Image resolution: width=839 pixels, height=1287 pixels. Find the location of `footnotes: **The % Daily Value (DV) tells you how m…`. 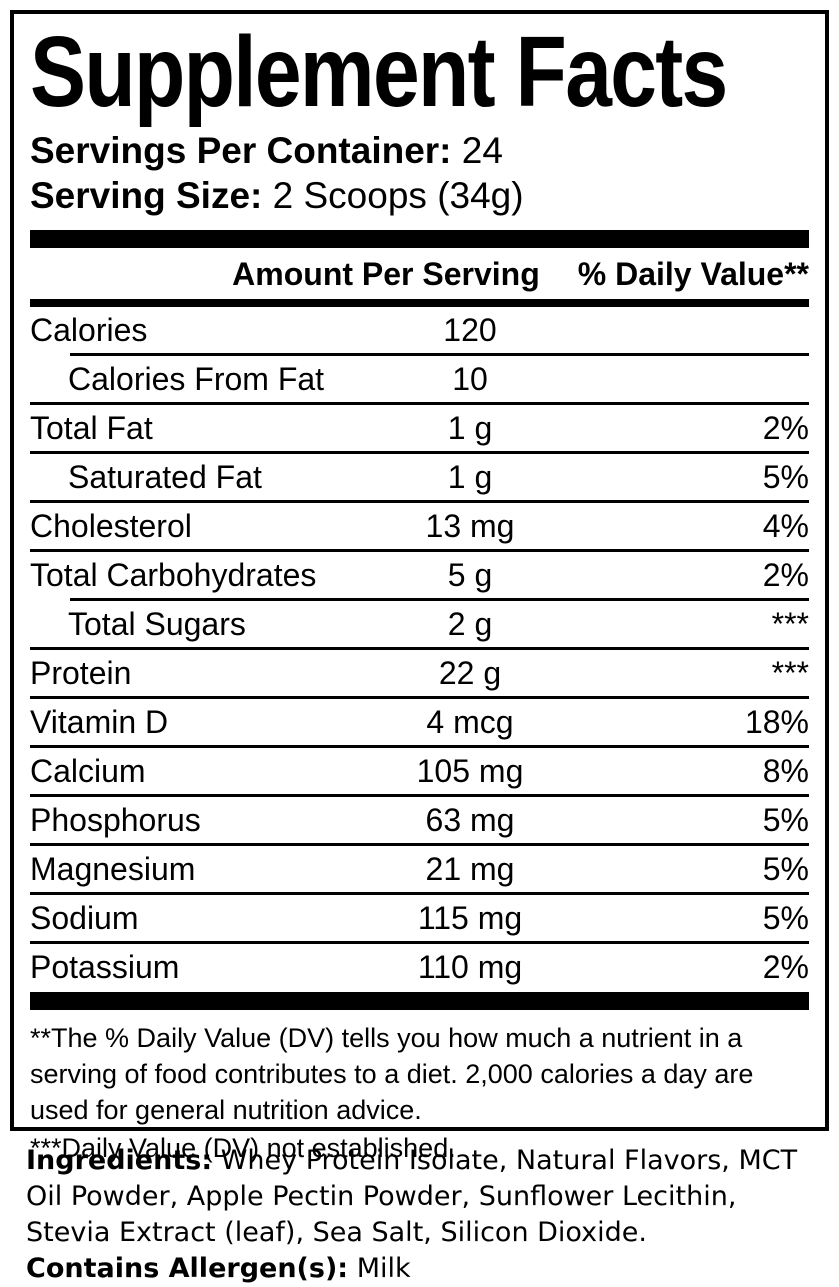

footnotes: **The % Daily Value (DV) tells you how m… is located at coordinates (419, 1093).